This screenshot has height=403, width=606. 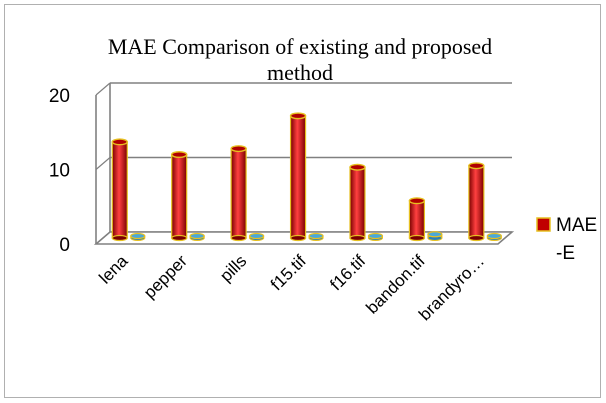 What do you see at coordinates (576, 225) in the screenshot?
I see `legend-label-line1: MAE` at bounding box center [576, 225].